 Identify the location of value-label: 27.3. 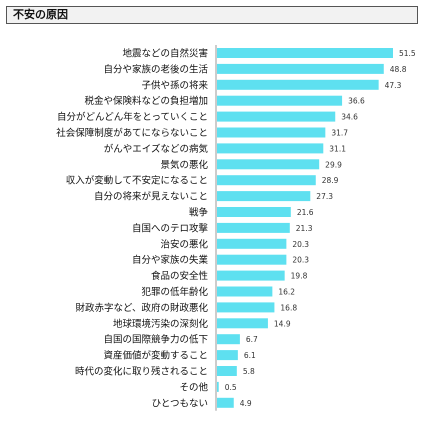
(324, 196).